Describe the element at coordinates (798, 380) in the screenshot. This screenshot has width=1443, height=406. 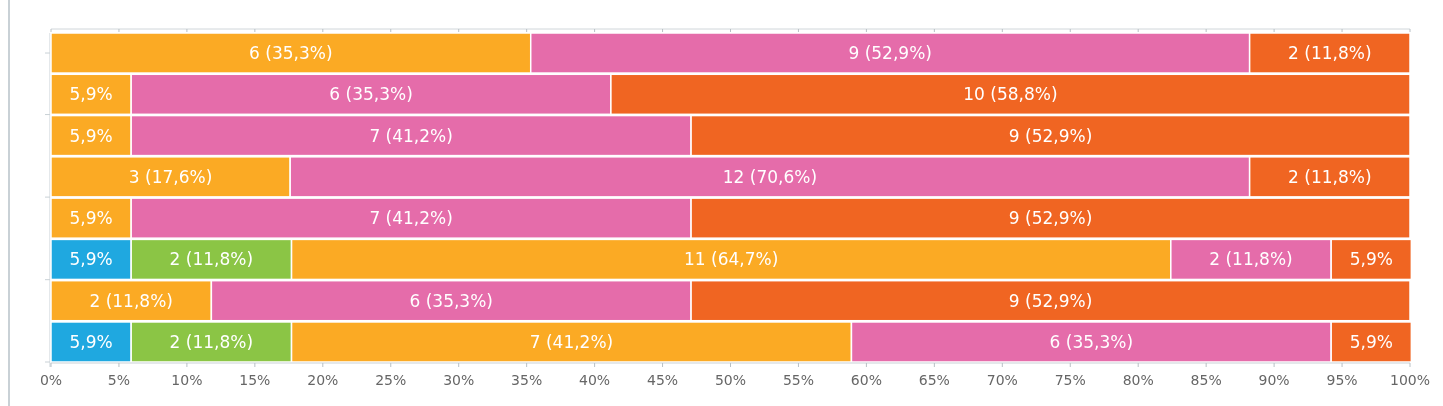
I see `x-tick-label: 55%` at that location.